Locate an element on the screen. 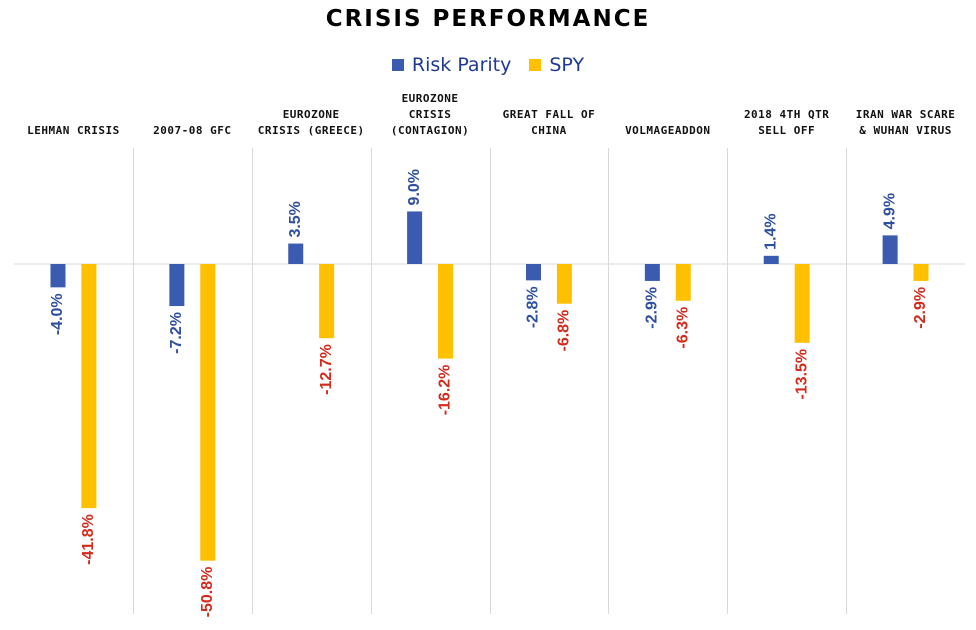 This screenshot has width=976, height=630. legend: Risk Parity SPY is located at coordinates (488, 65).